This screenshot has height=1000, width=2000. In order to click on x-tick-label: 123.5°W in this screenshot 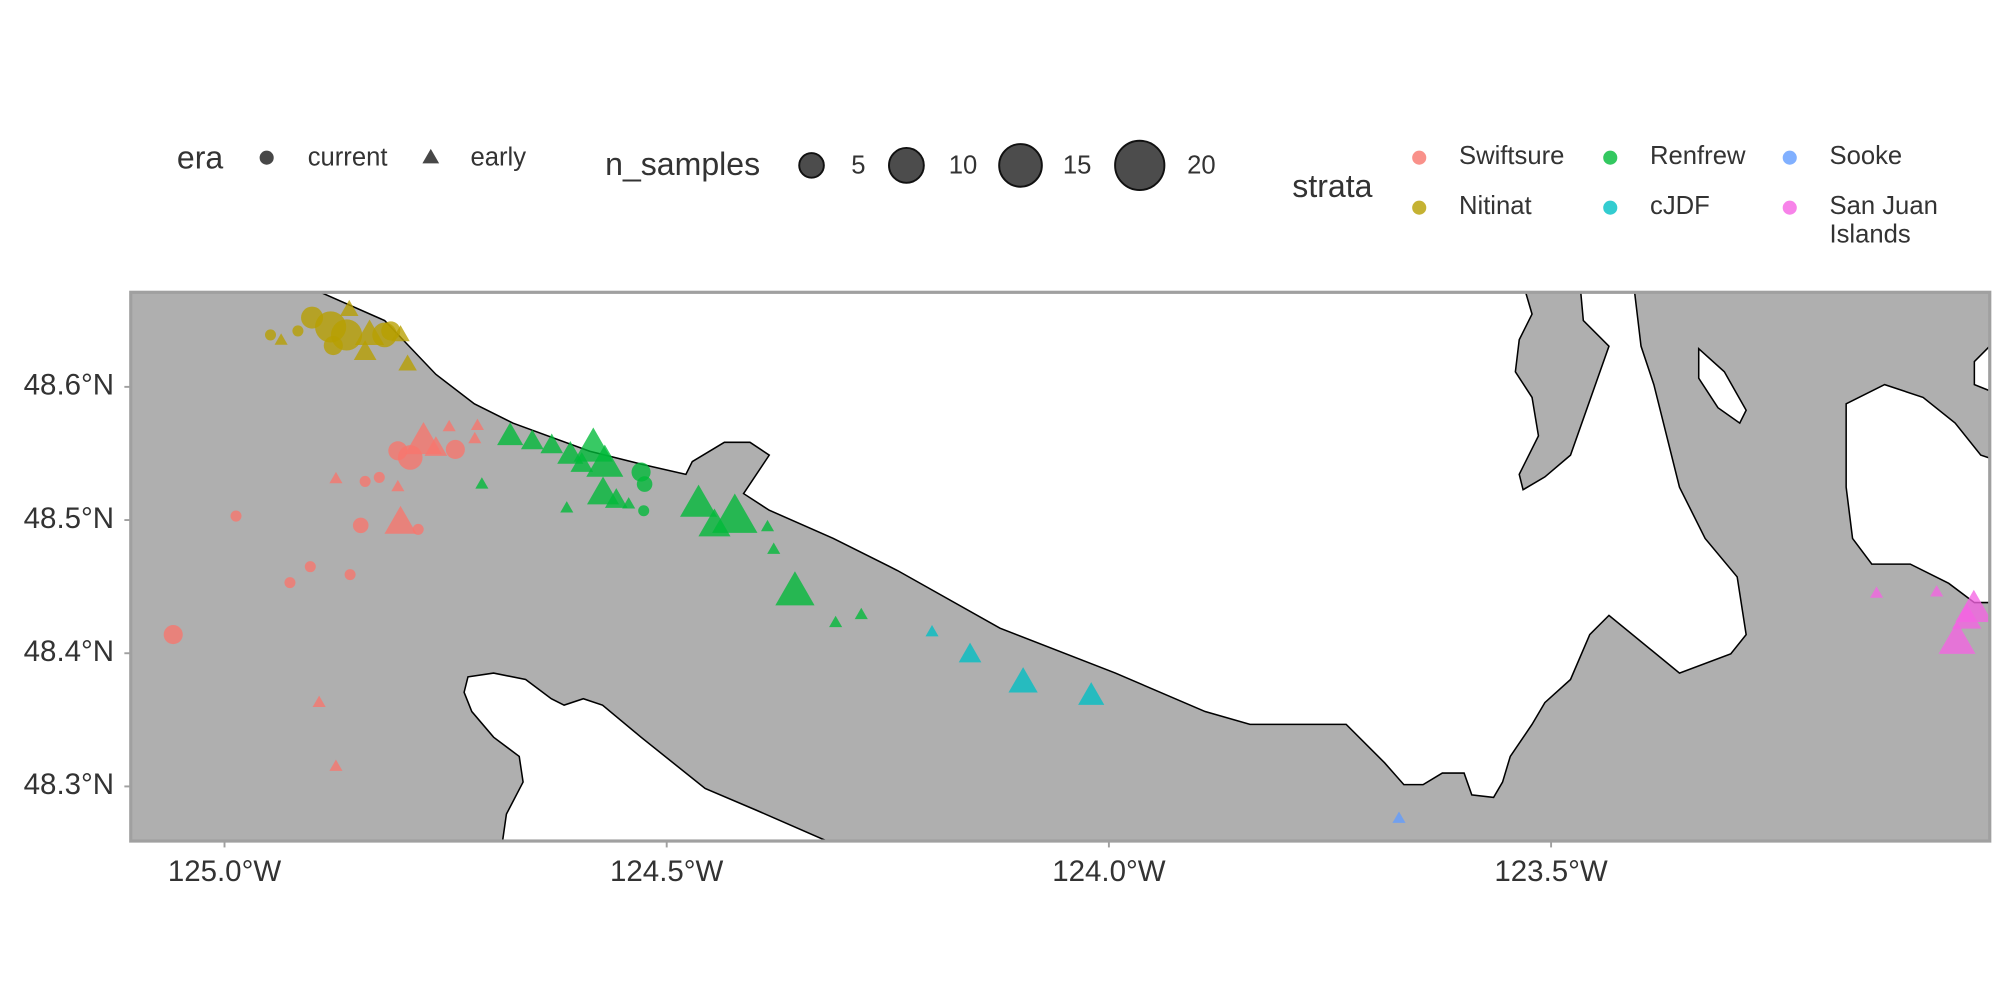, I will do `click(1551, 871)`.